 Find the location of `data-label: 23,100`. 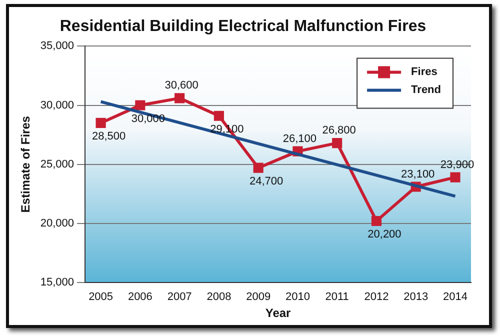

data-label: 23,100 is located at coordinates (418, 174).